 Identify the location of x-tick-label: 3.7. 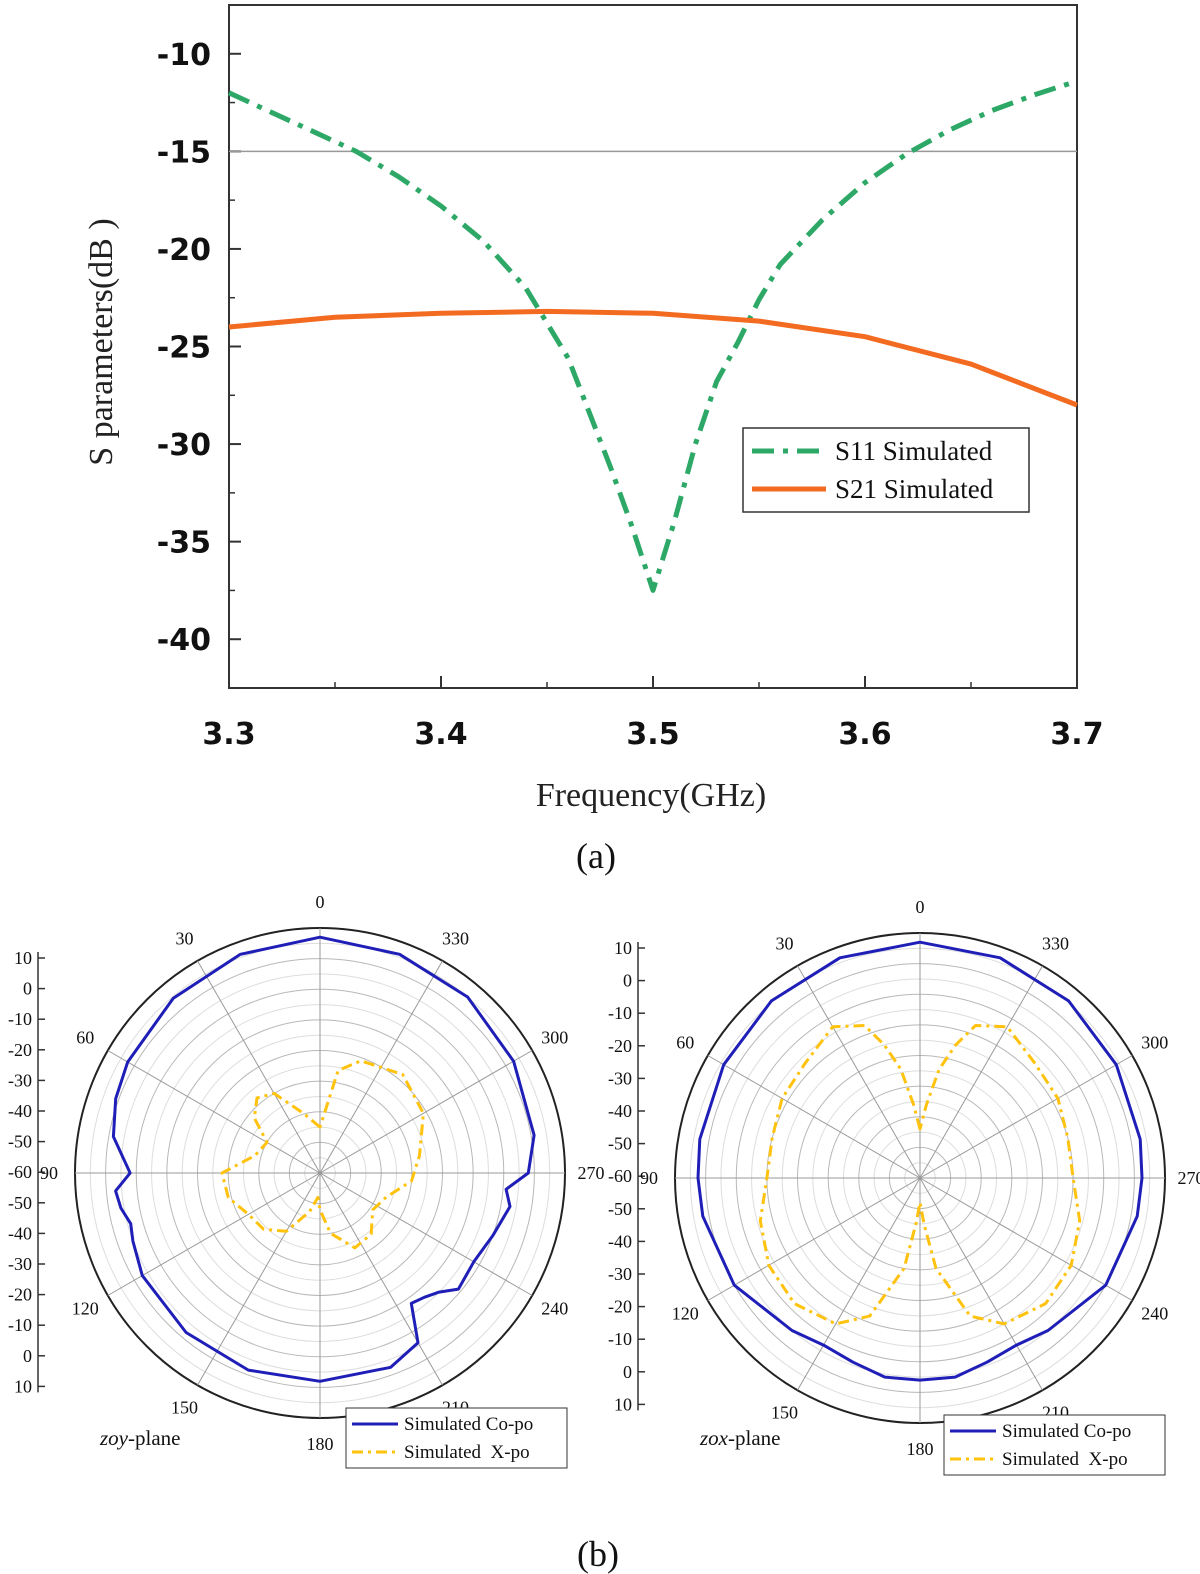
(1076, 734).